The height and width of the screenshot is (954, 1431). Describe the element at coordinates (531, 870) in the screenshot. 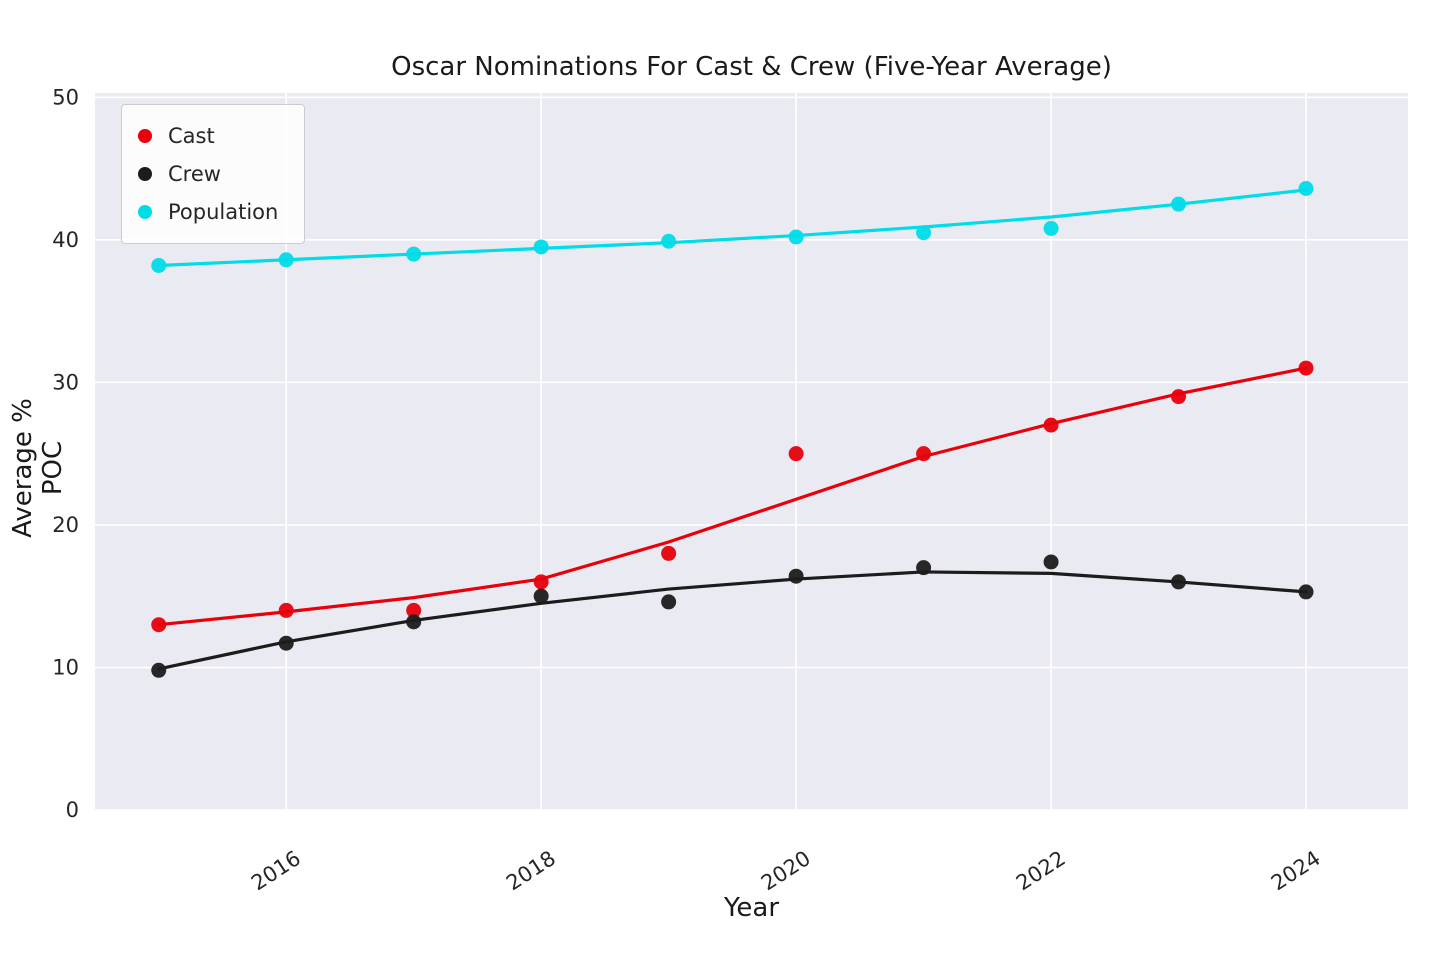

I see `x-tick-label: 2018` at that location.